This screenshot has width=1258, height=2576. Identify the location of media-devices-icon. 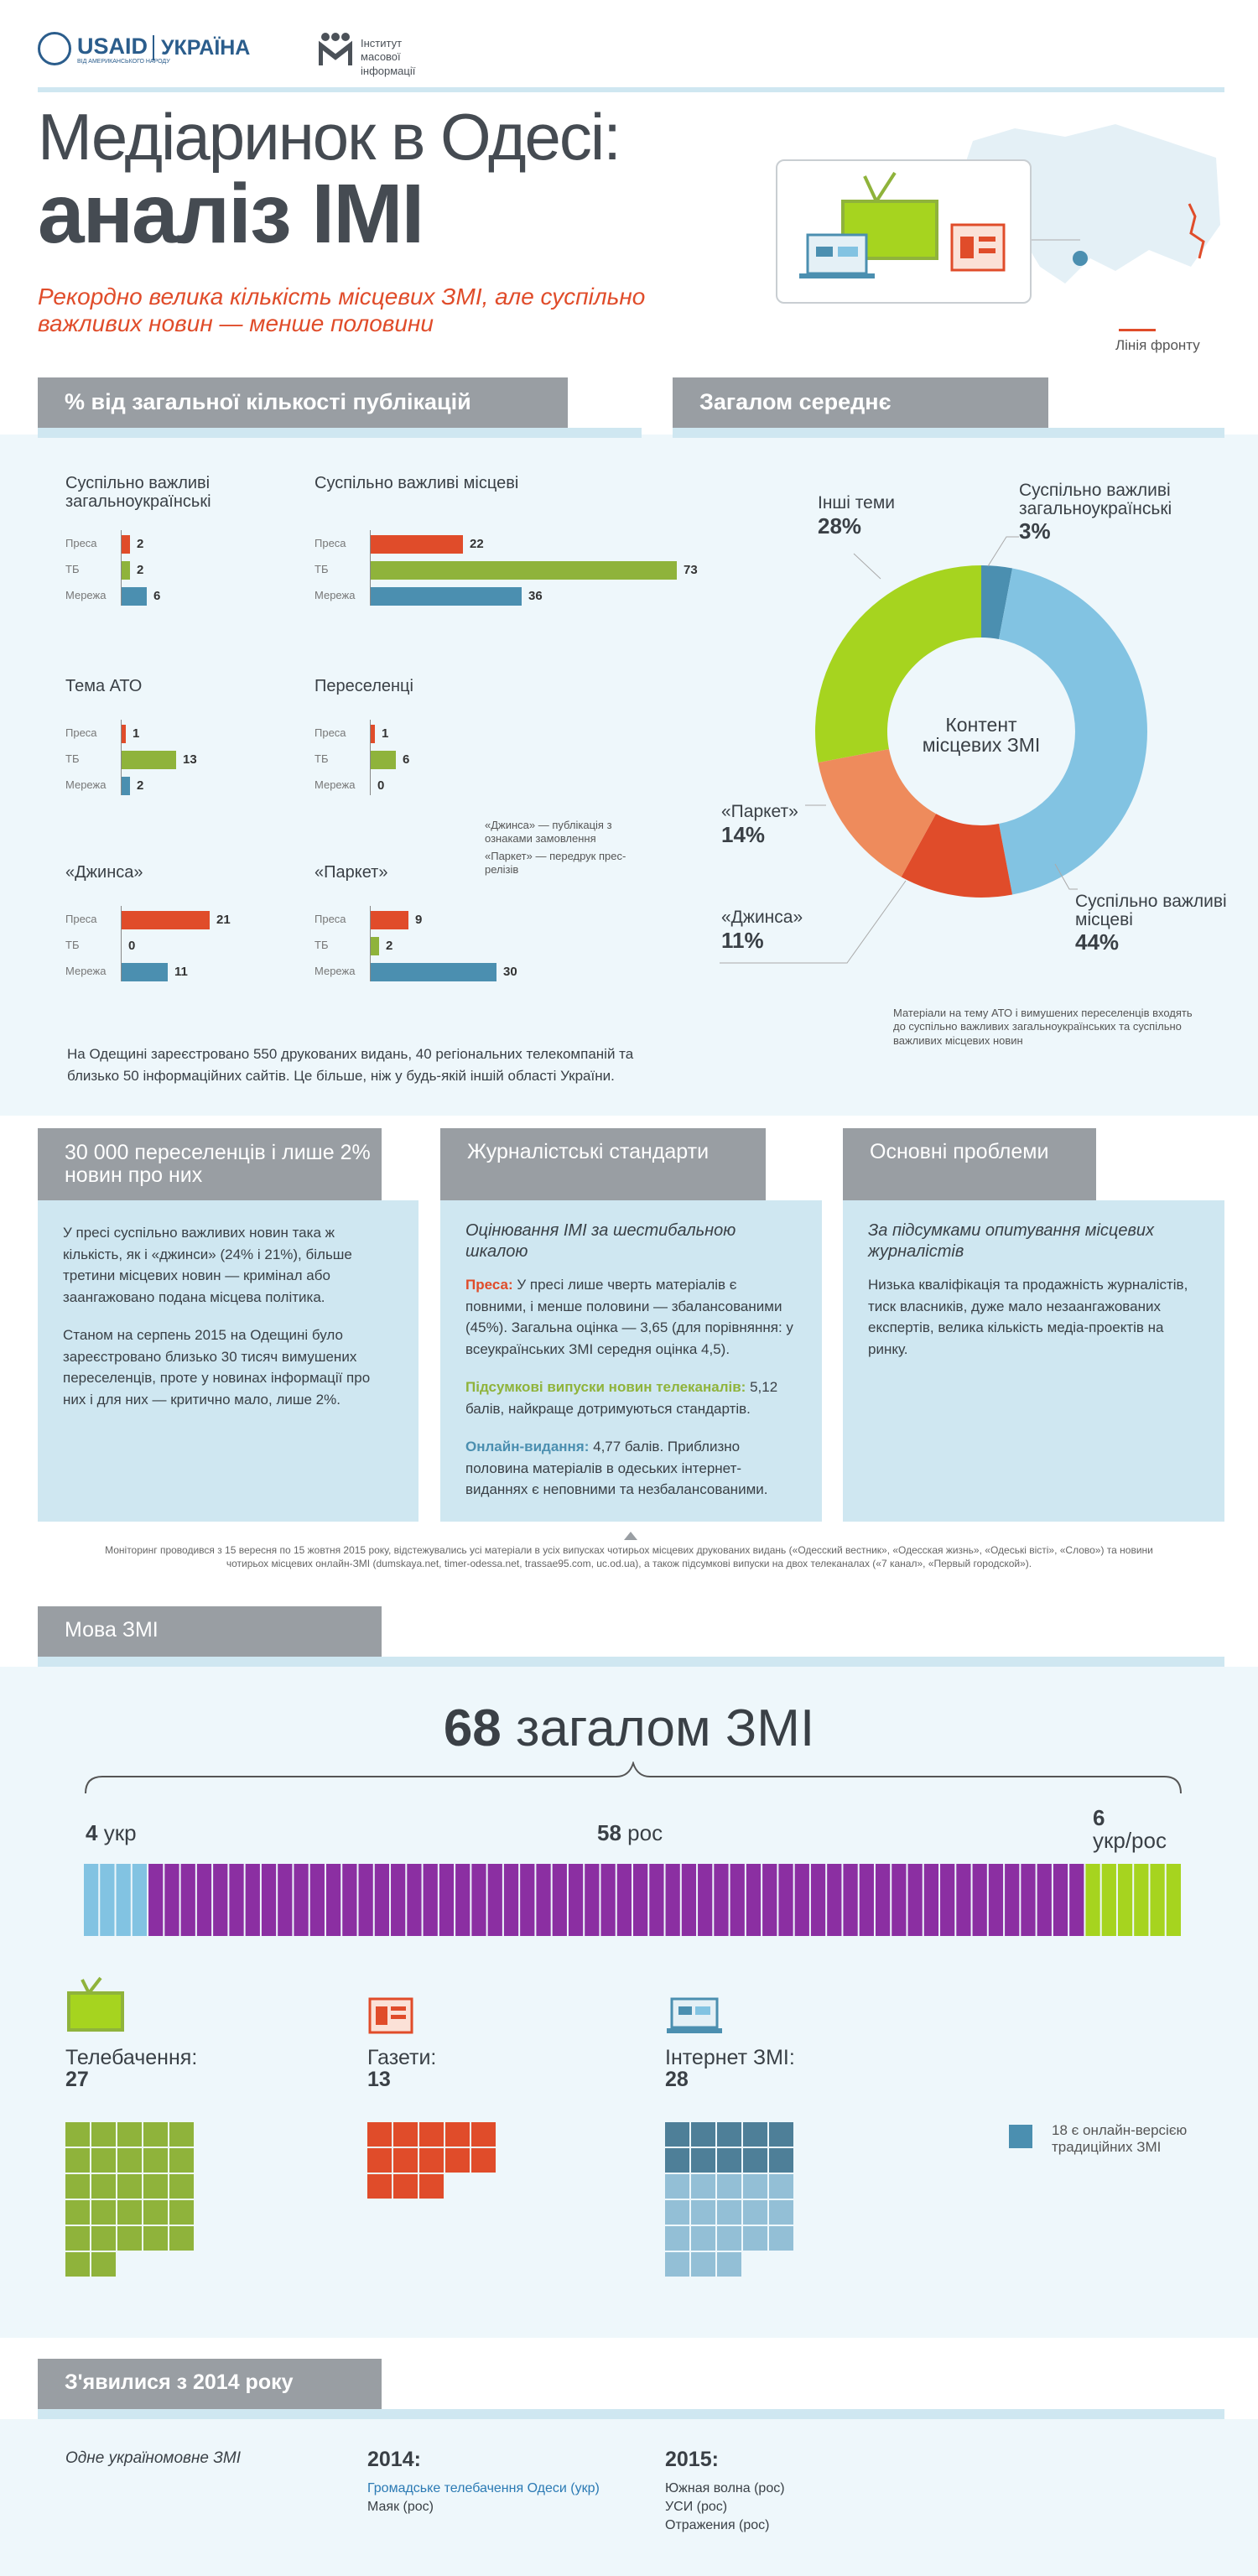
(903, 225).